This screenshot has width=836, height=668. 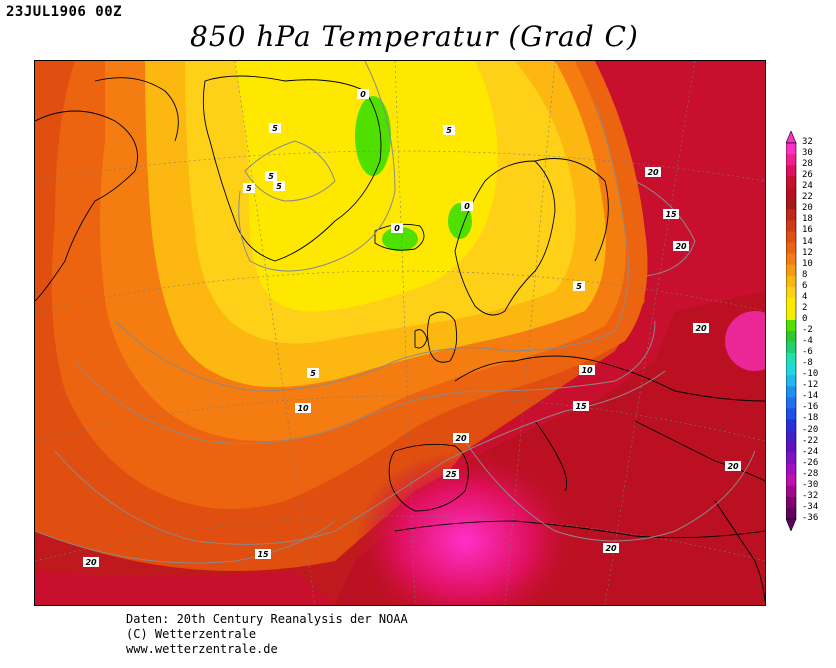 What do you see at coordinates (807, 197) in the screenshot?
I see `legend-tick-label: 22` at bounding box center [807, 197].